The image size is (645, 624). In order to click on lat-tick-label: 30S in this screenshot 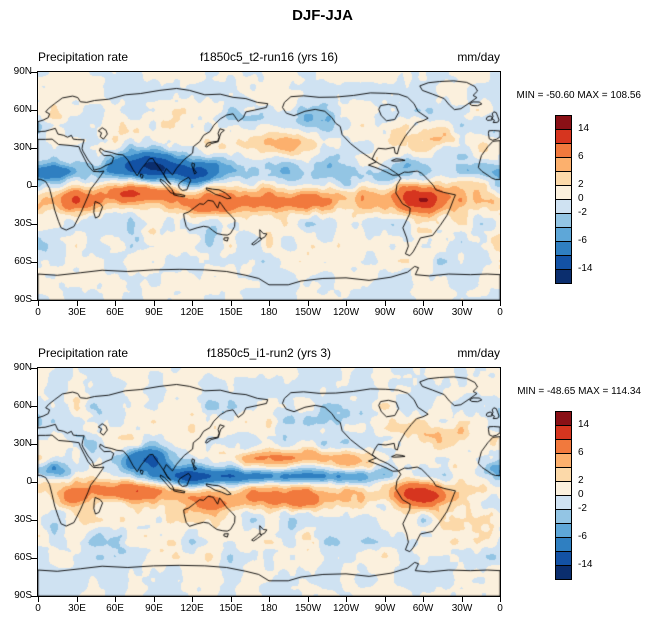, I will do `click(23, 519)`.